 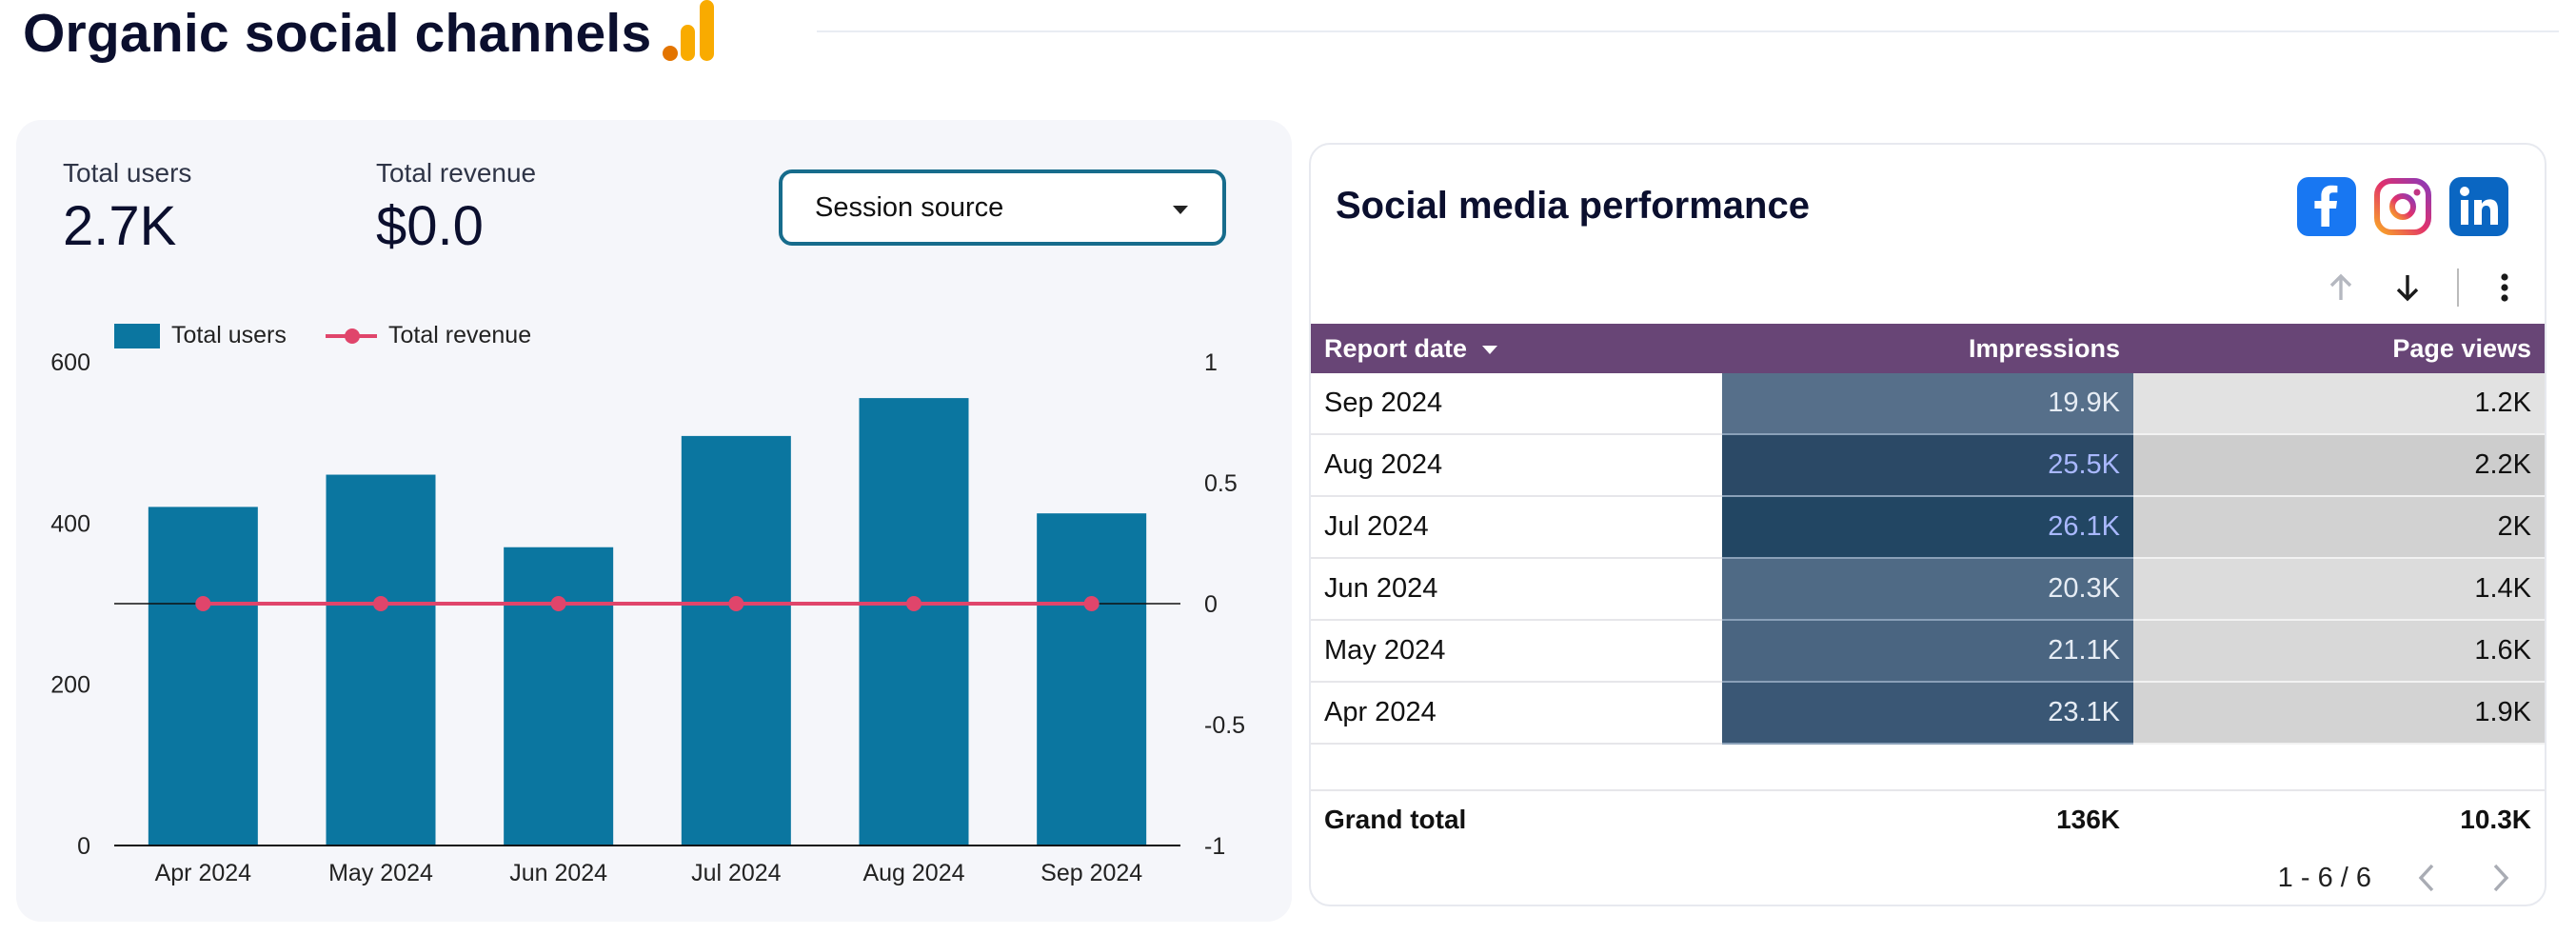 What do you see at coordinates (1395, 819) in the screenshot?
I see `grand-total-label: Grand total` at bounding box center [1395, 819].